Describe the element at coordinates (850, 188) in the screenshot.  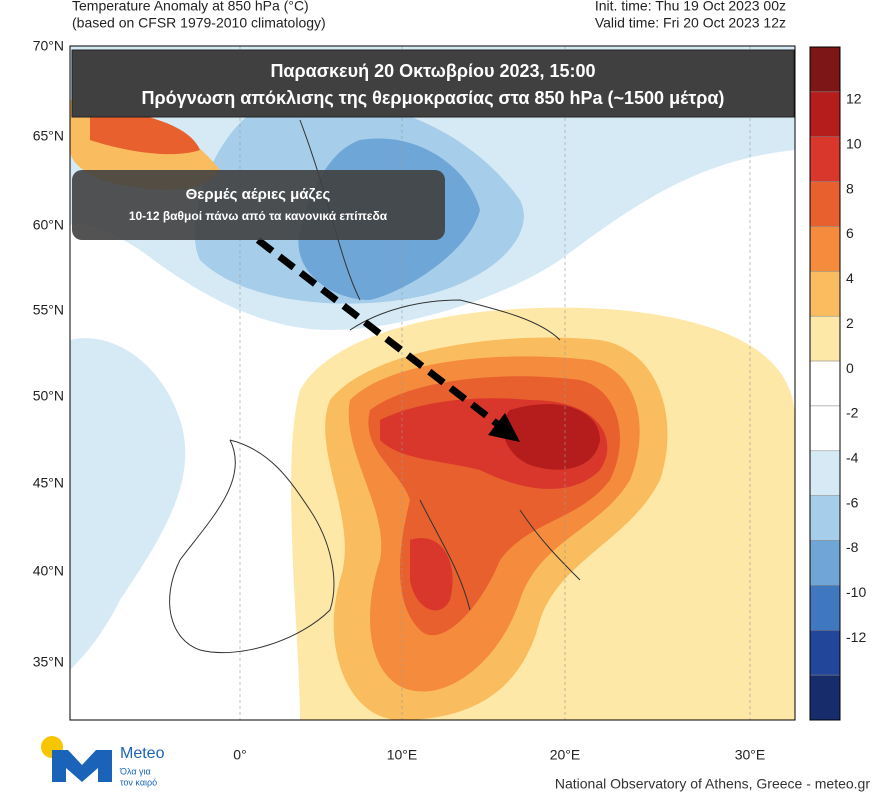
I see `colorbar-label: 8` at that location.